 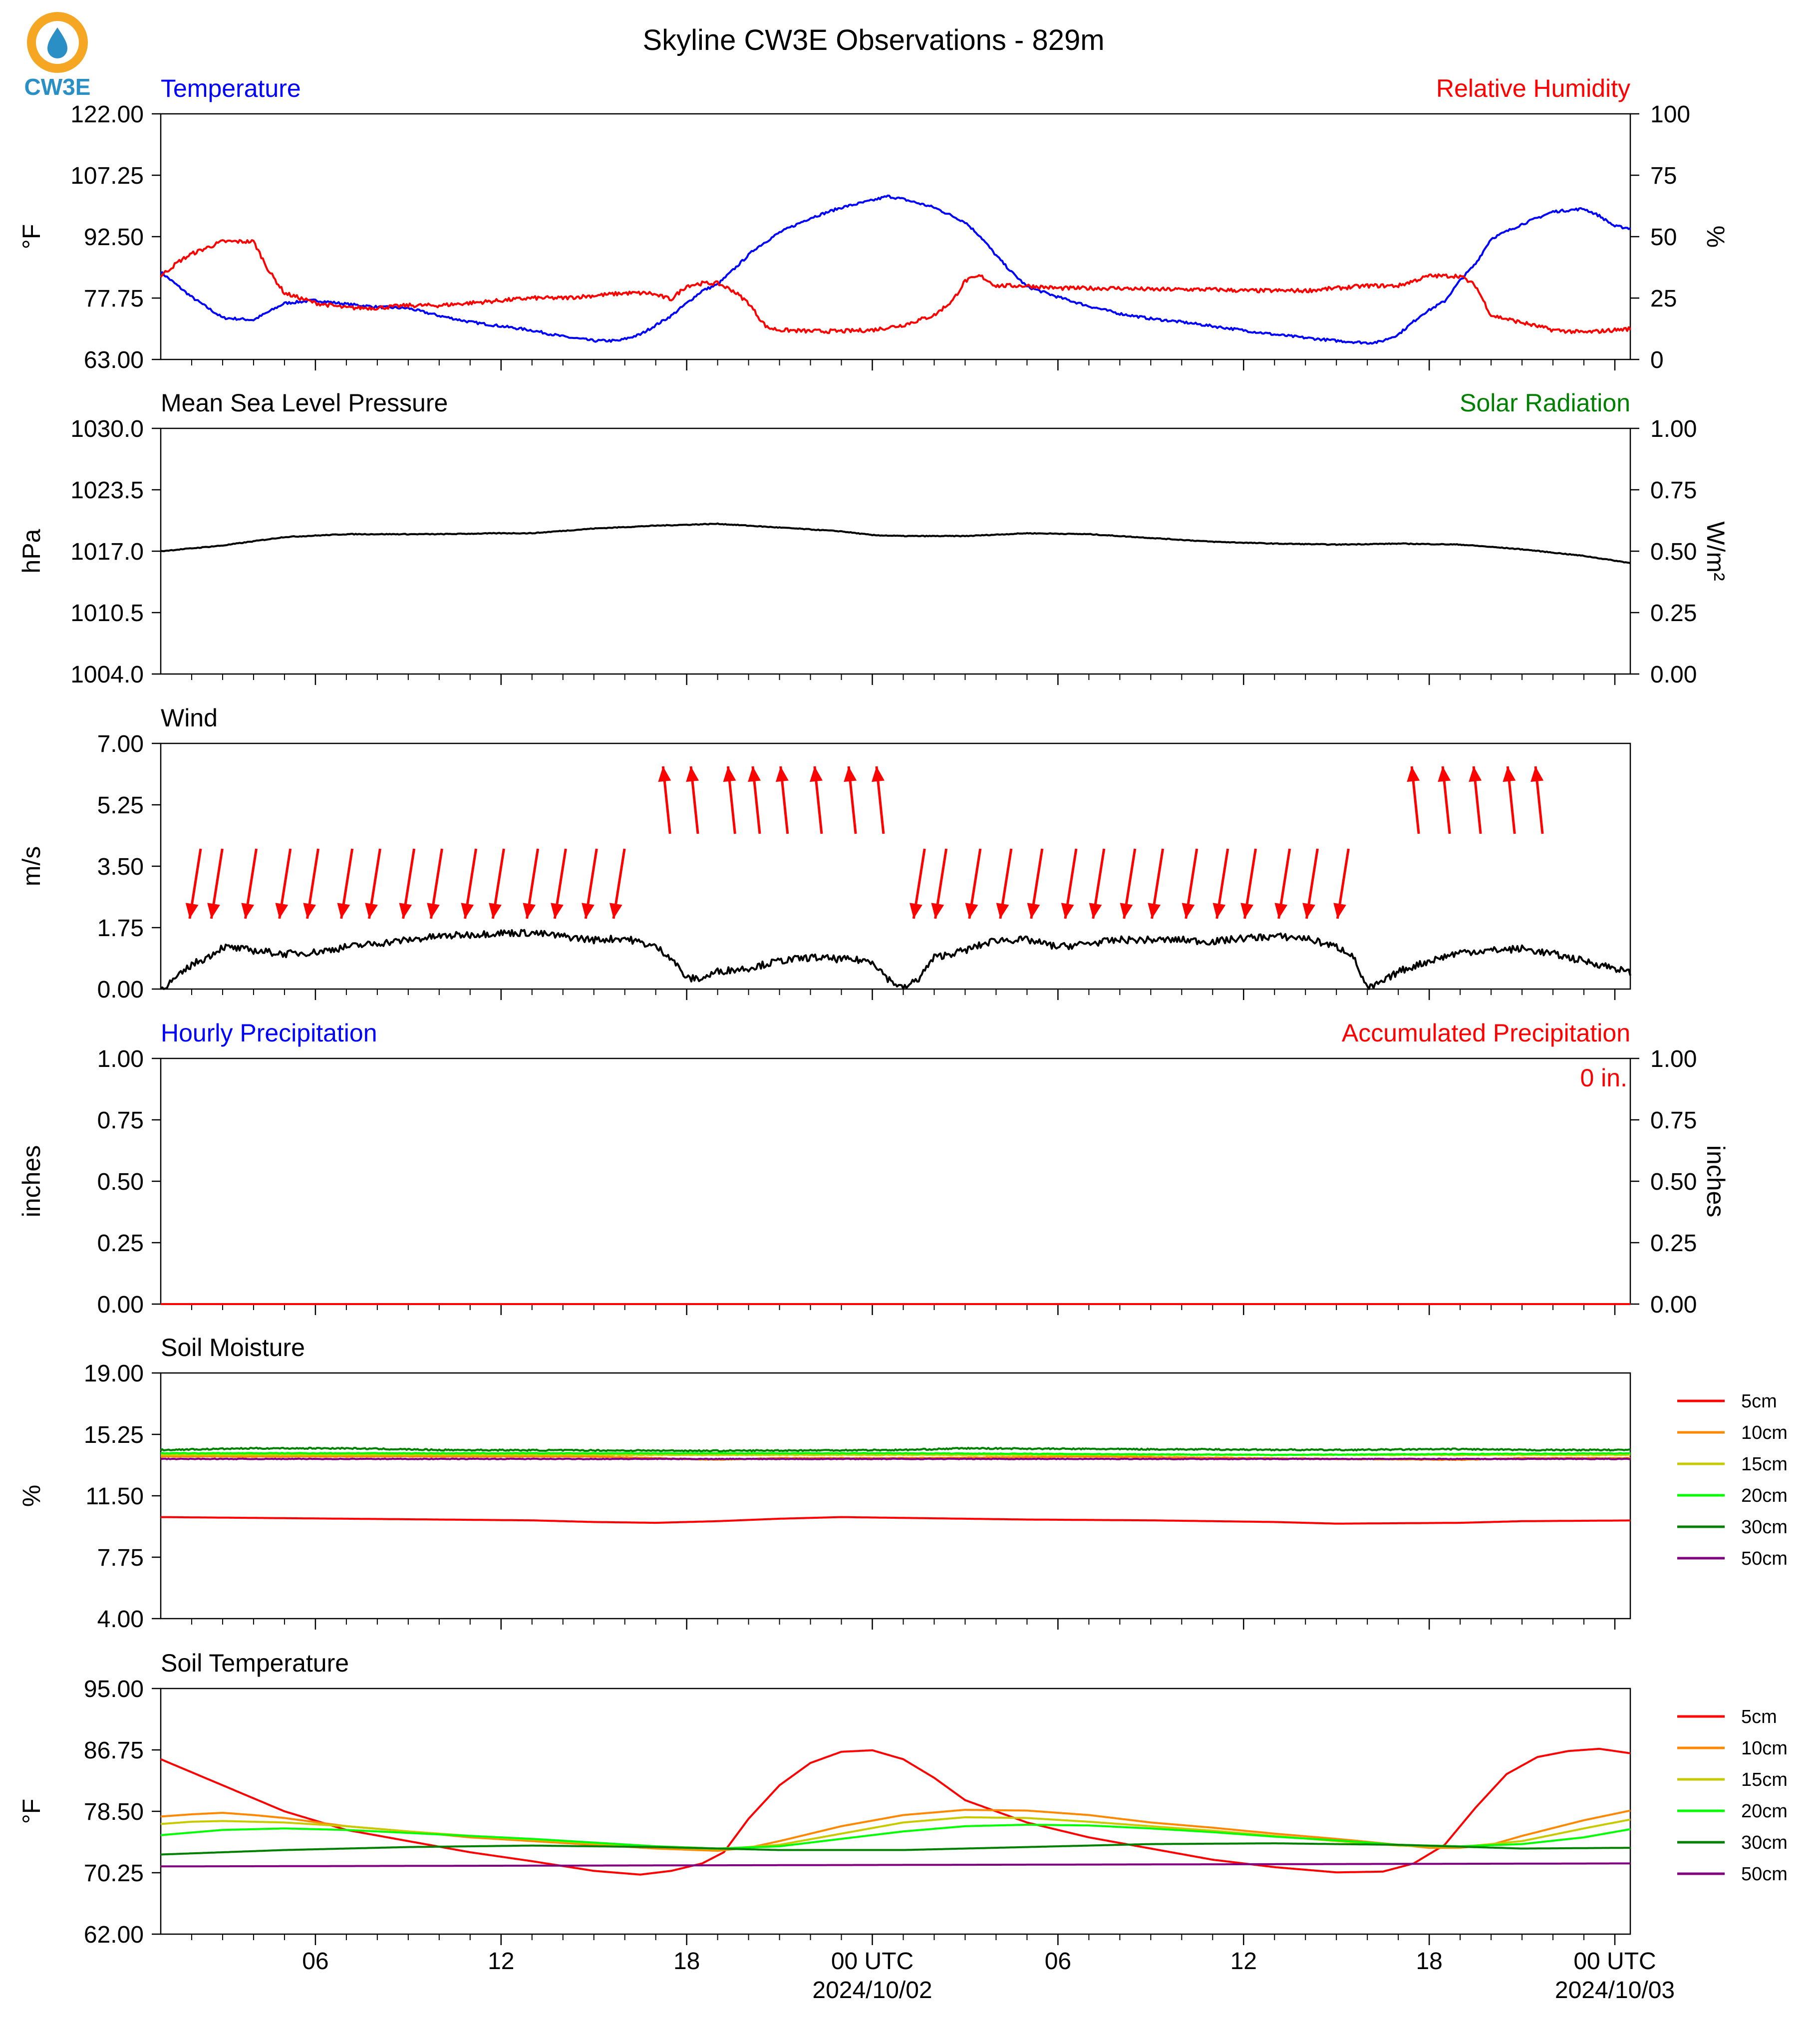 I want to click on y-tick-label: 62.00, so click(x=114, y=1935).